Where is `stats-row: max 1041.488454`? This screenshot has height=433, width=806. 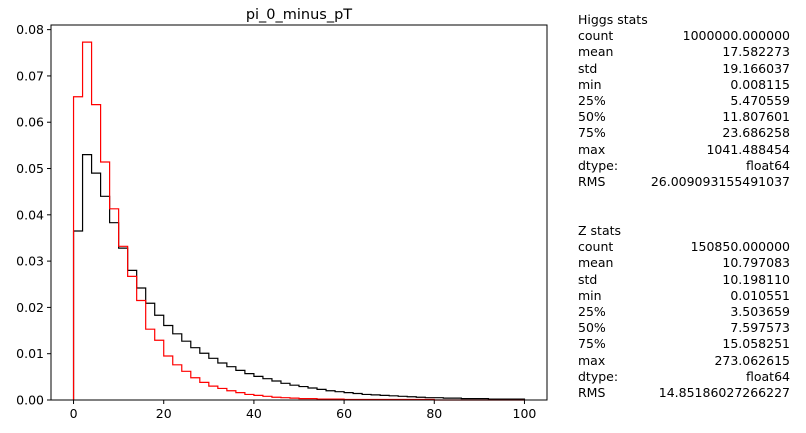
stats-row: max 1041.488454 is located at coordinates (684, 150).